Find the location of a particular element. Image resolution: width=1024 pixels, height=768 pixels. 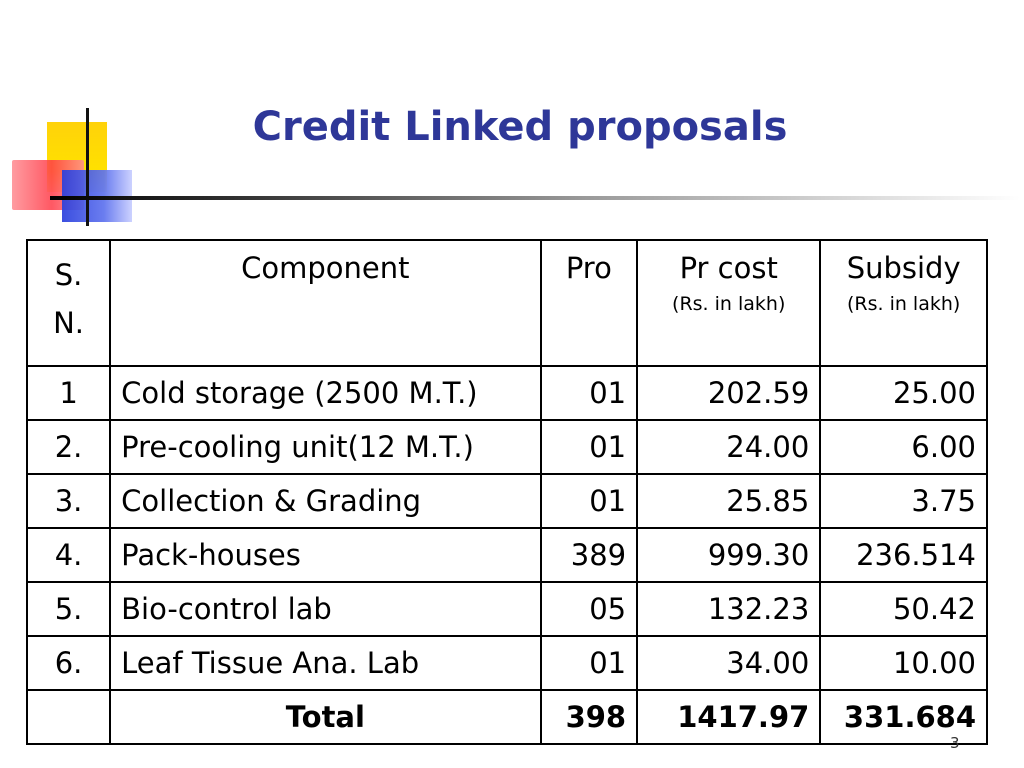

cell-cost: 999.30 is located at coordinates (729, 555).